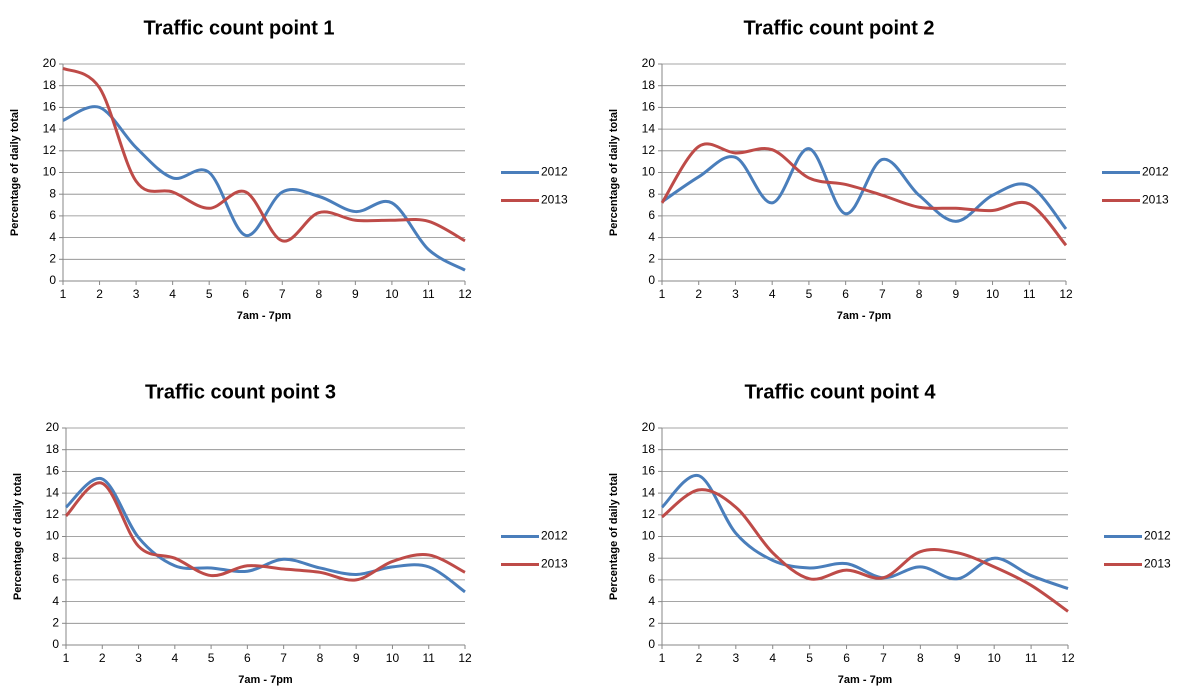  What do you see at coordinates (238, 28) in the screenshot?
I see `chart-title: Traffic count point 1` at bounding box center [238, 28].